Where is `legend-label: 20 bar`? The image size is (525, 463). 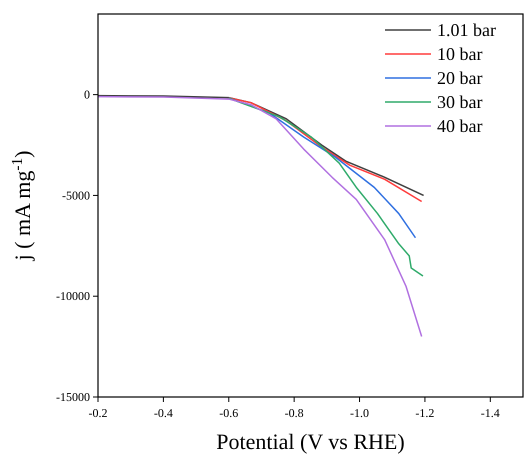
legend-label: 20 bar is located at coordinates (459, 78).